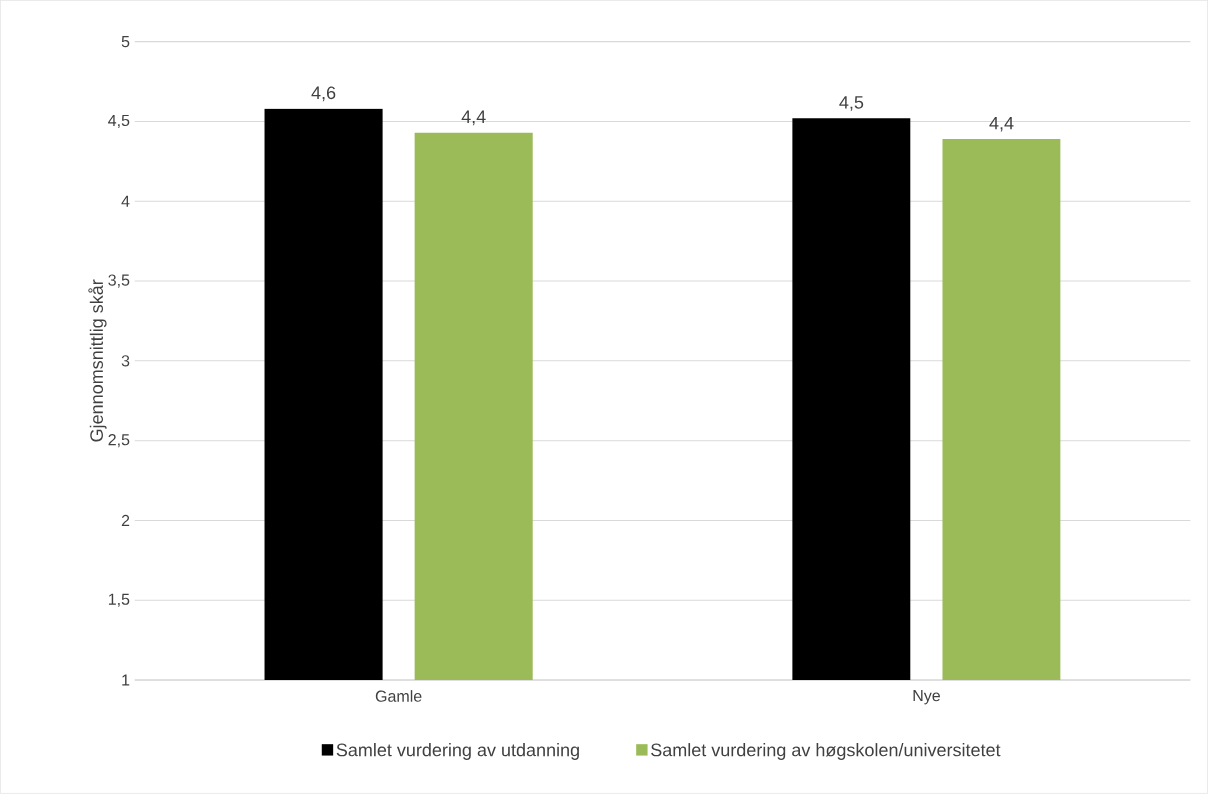  What do you see at coordinates (926, 697) in the screenshot?
I see `x-tick-label: Nye` at bounding box center [926, 697].